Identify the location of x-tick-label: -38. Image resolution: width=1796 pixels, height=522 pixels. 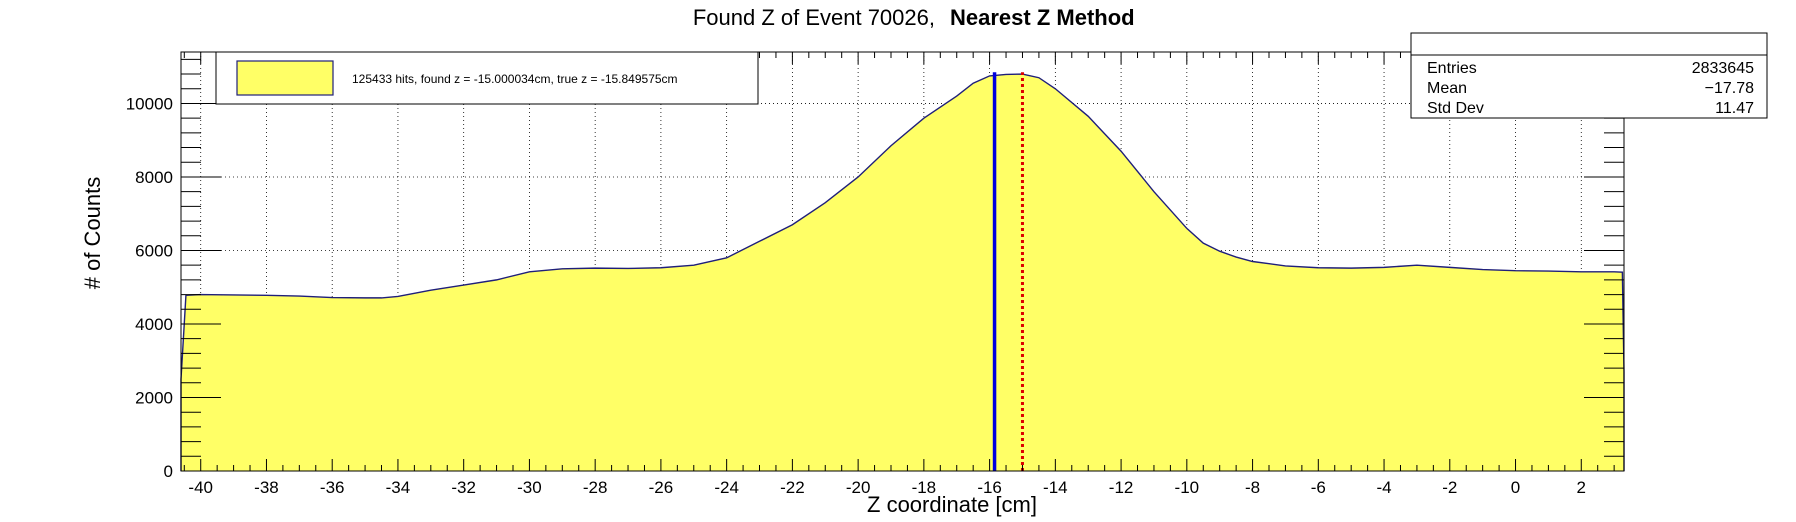
(266, 487).